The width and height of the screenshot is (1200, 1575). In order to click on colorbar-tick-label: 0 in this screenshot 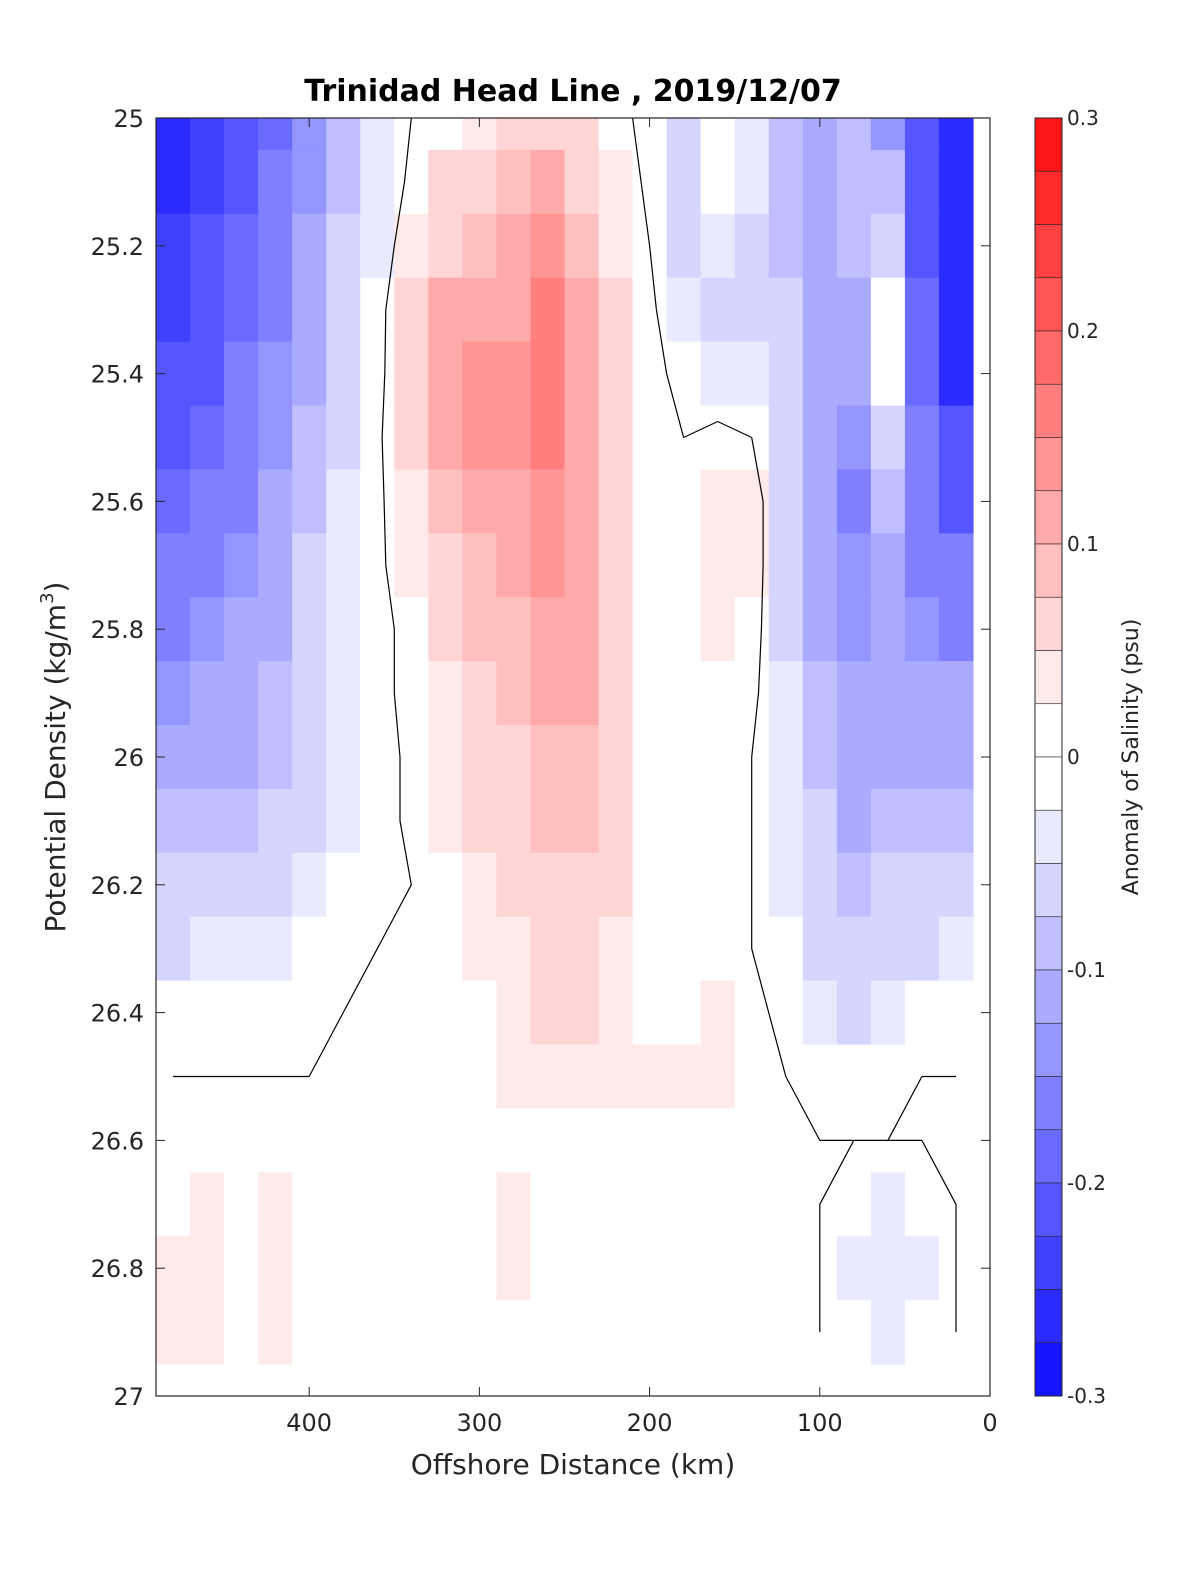, I will do `click(1073, 757)`.